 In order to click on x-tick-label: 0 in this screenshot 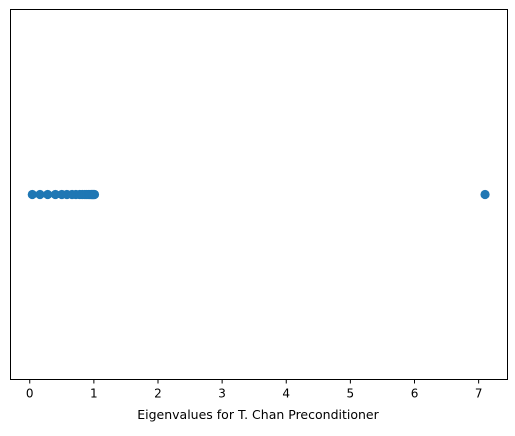, I will do `click(30, 394)`.